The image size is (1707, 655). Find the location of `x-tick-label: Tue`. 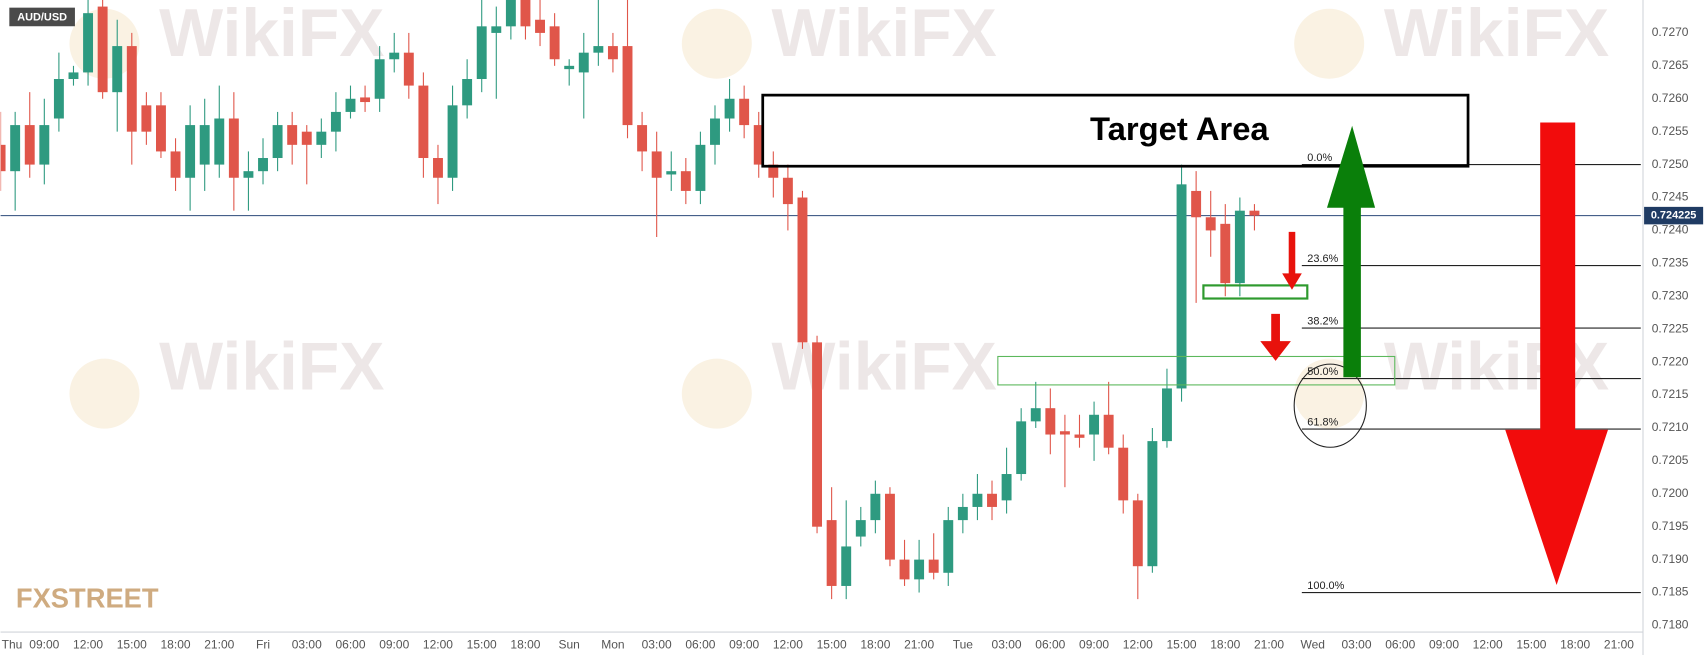

x-tick-label: Tue is located at coordinates (963, 644).